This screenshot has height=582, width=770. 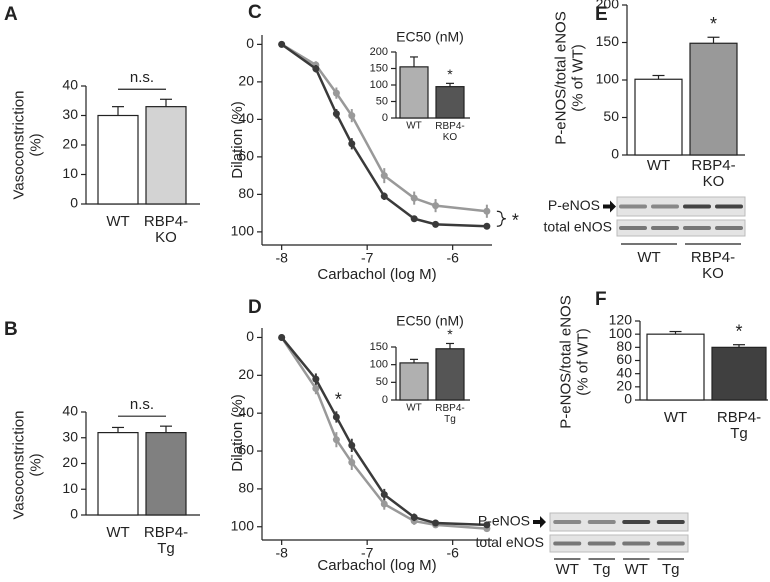 I want to click on panel-label: D, so click(x=255, y=307).